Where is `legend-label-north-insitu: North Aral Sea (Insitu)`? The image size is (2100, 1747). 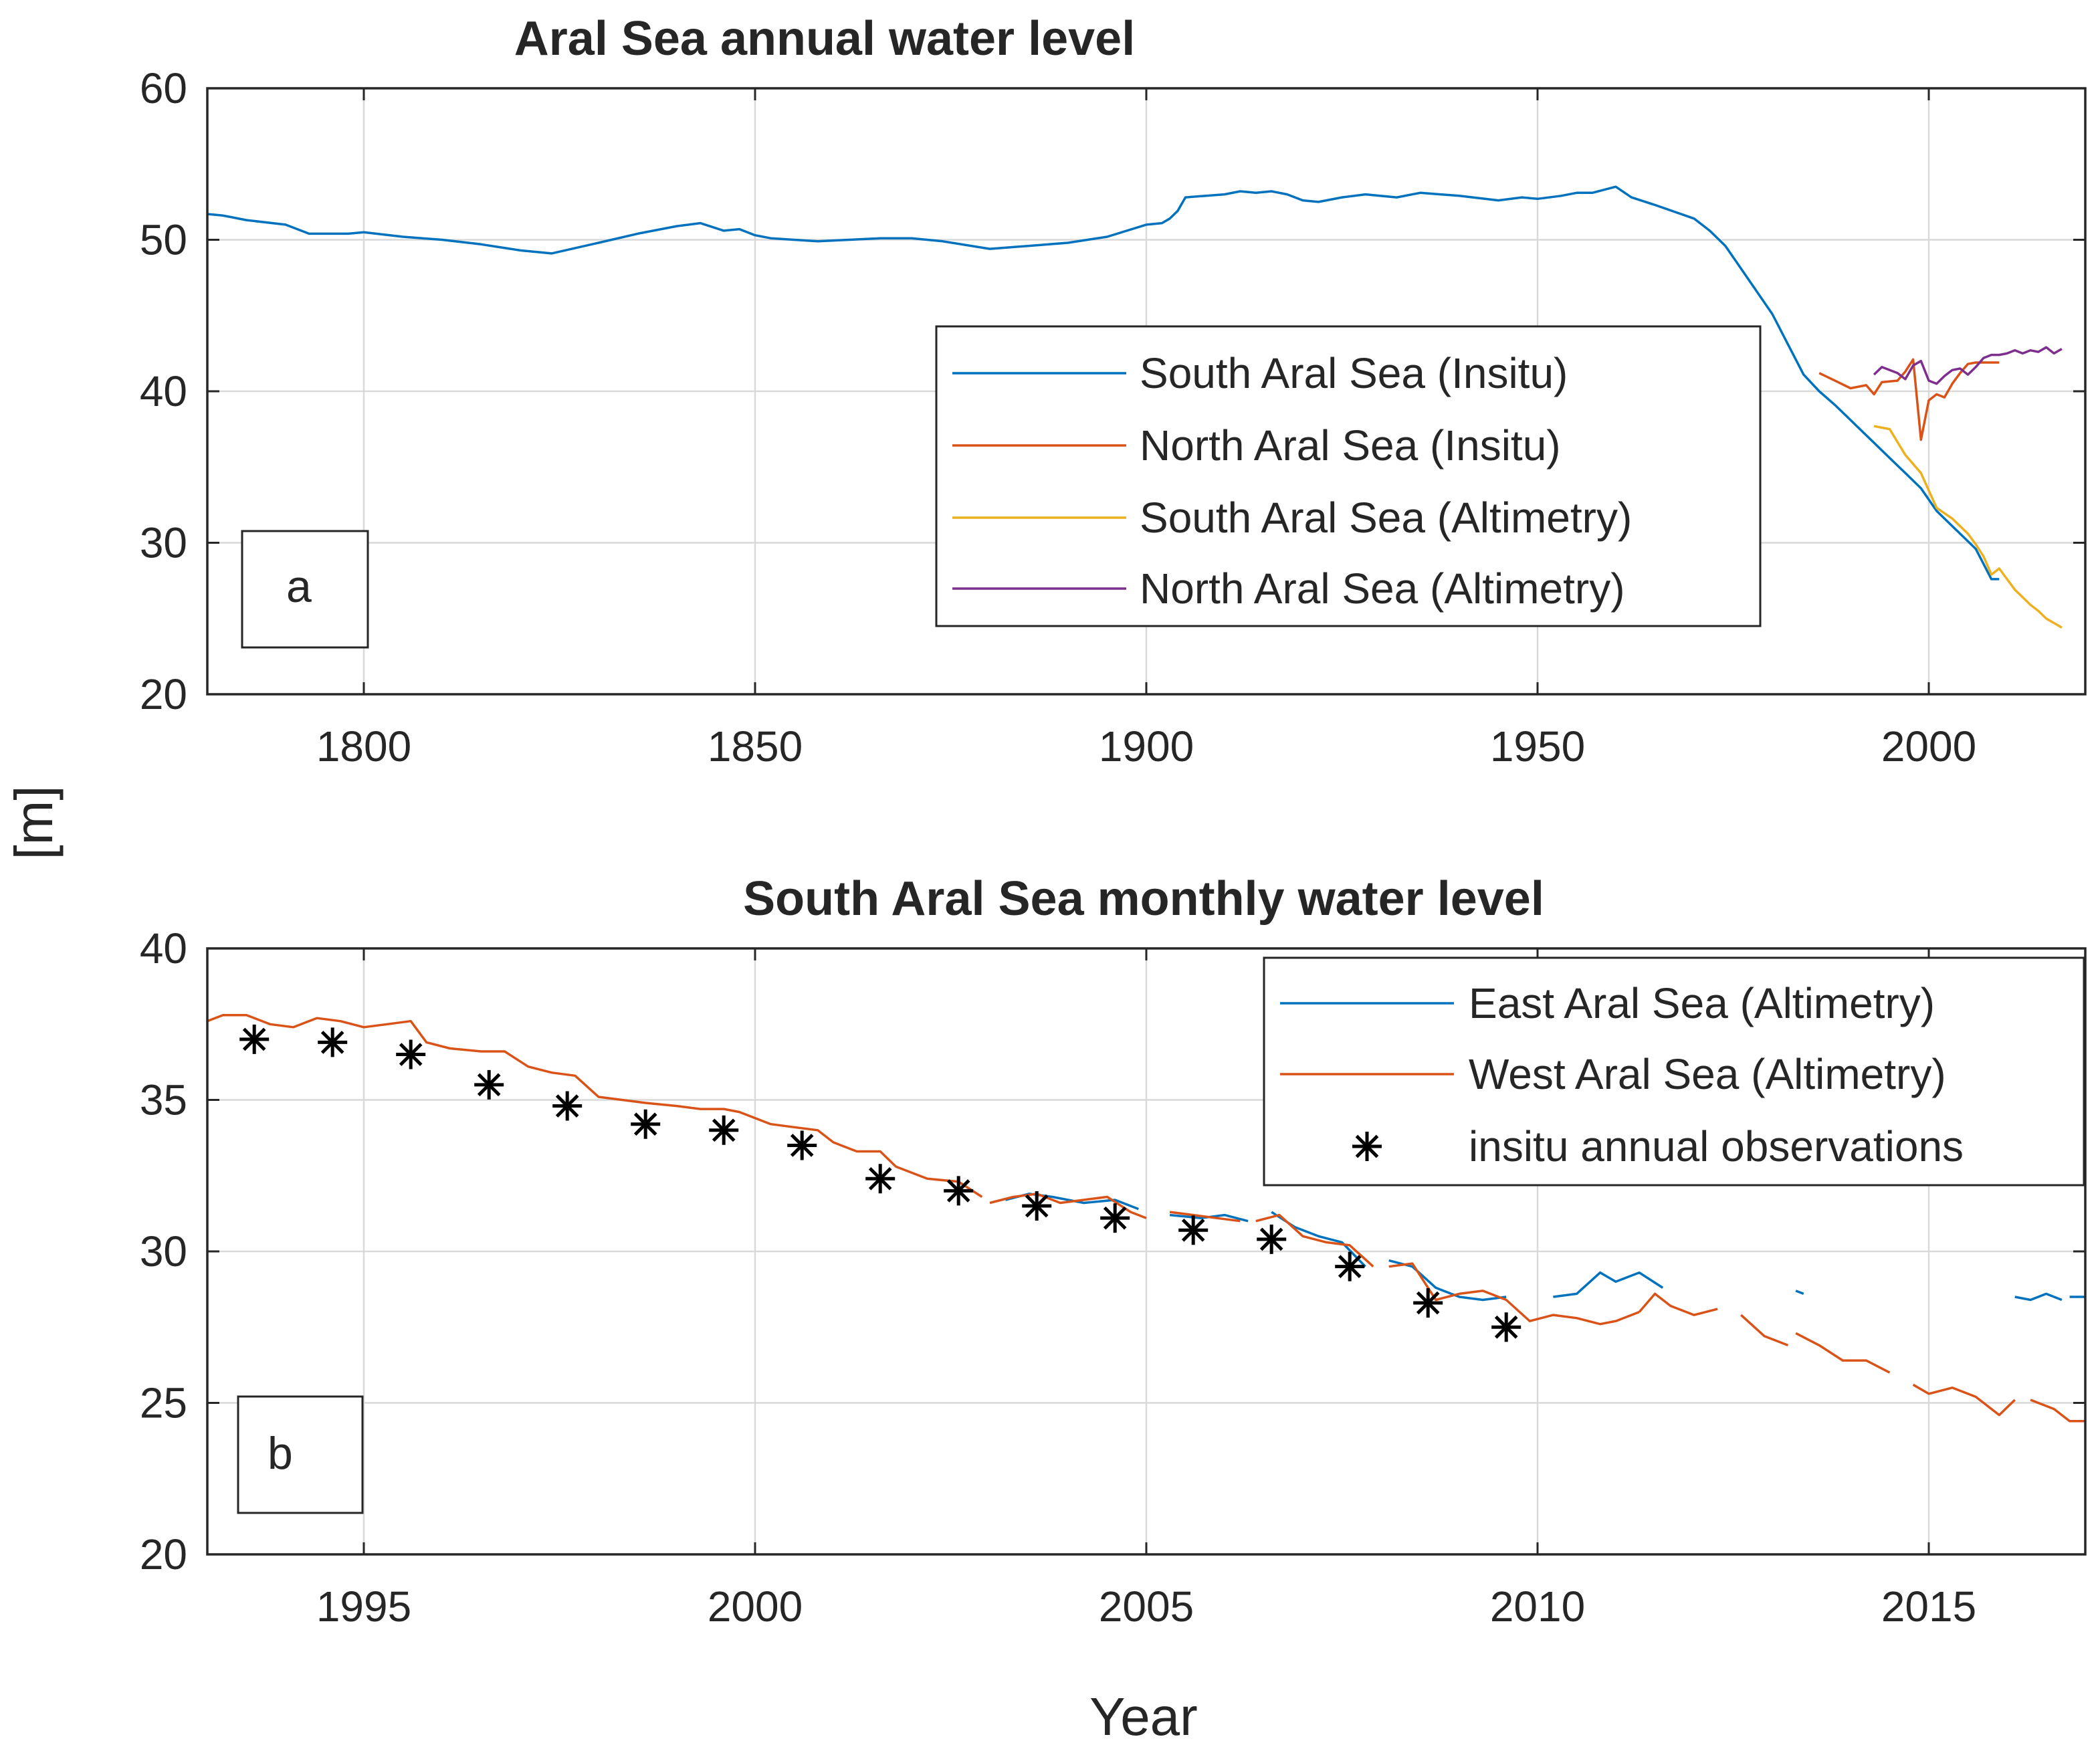 legend-label-north-insitu: North Aral Sea (Insitu) is located at coordinates (1350, 446).